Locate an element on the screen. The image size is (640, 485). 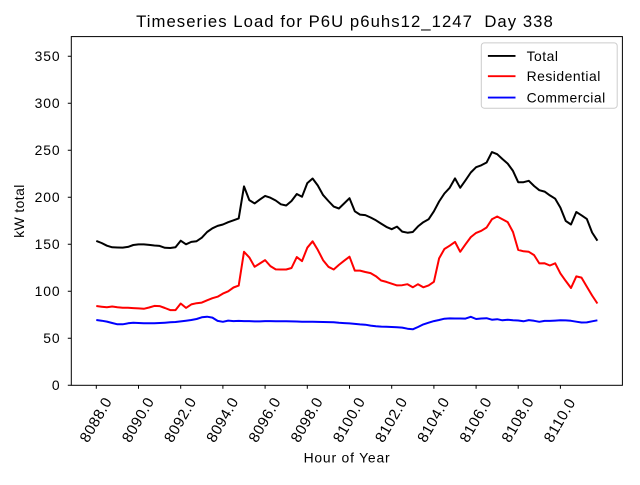
svg-text: 0 is located at coordinates (56, 385).